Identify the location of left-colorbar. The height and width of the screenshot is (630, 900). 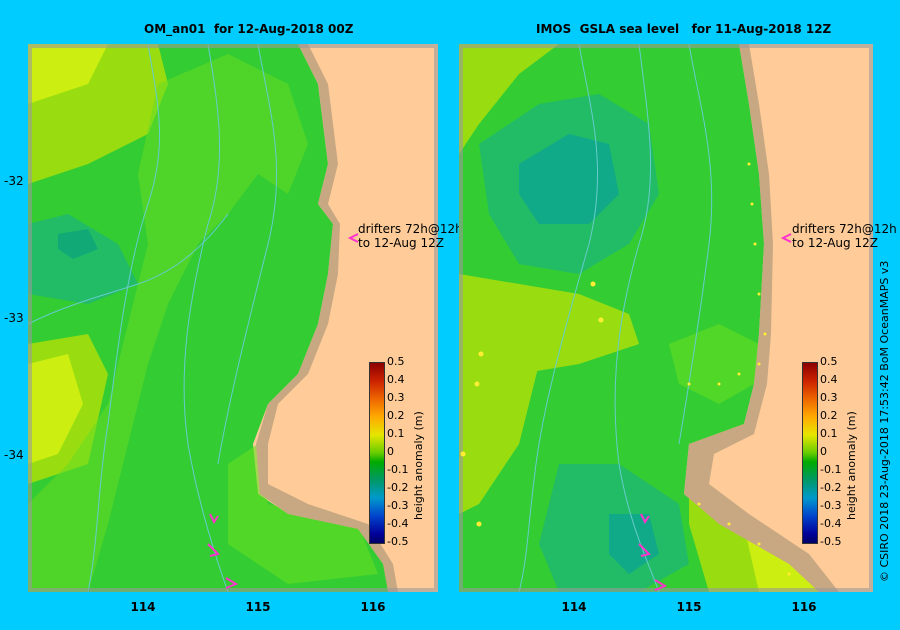
(377, 453).